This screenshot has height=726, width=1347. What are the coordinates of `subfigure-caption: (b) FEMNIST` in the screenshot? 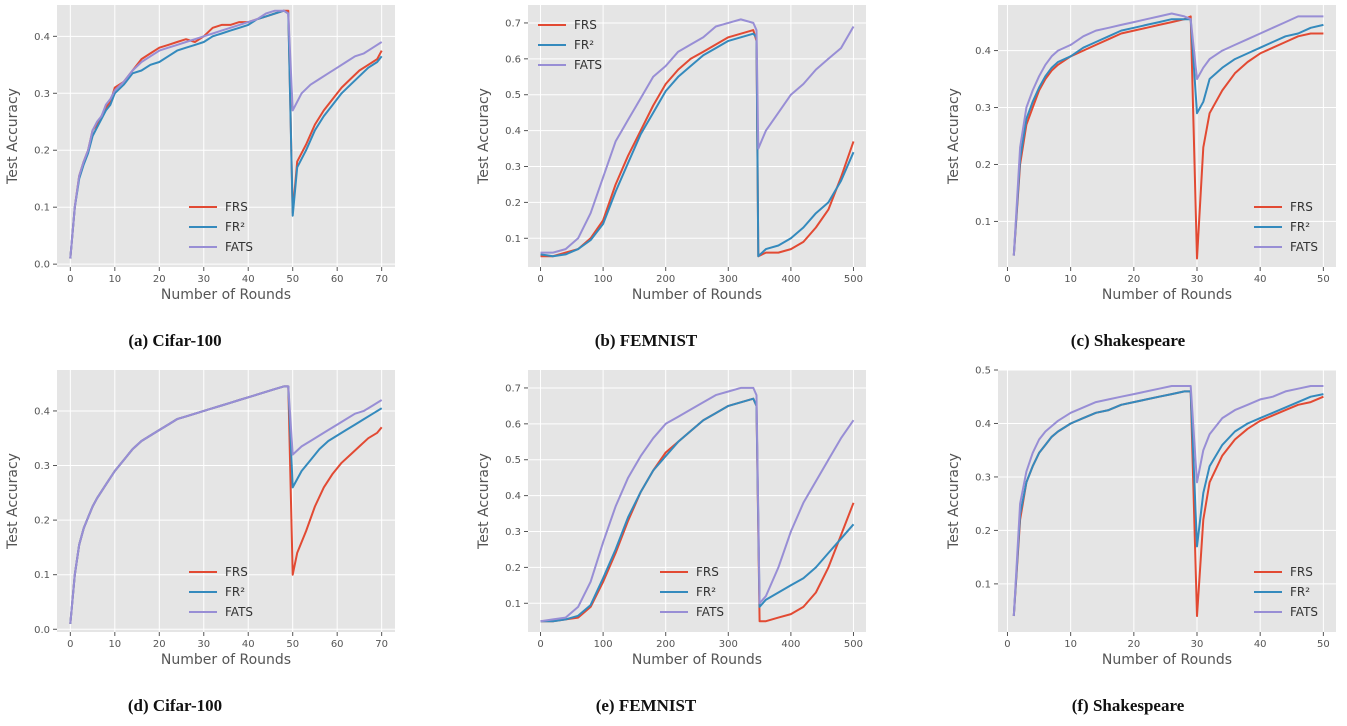 It's located at (646, 340).